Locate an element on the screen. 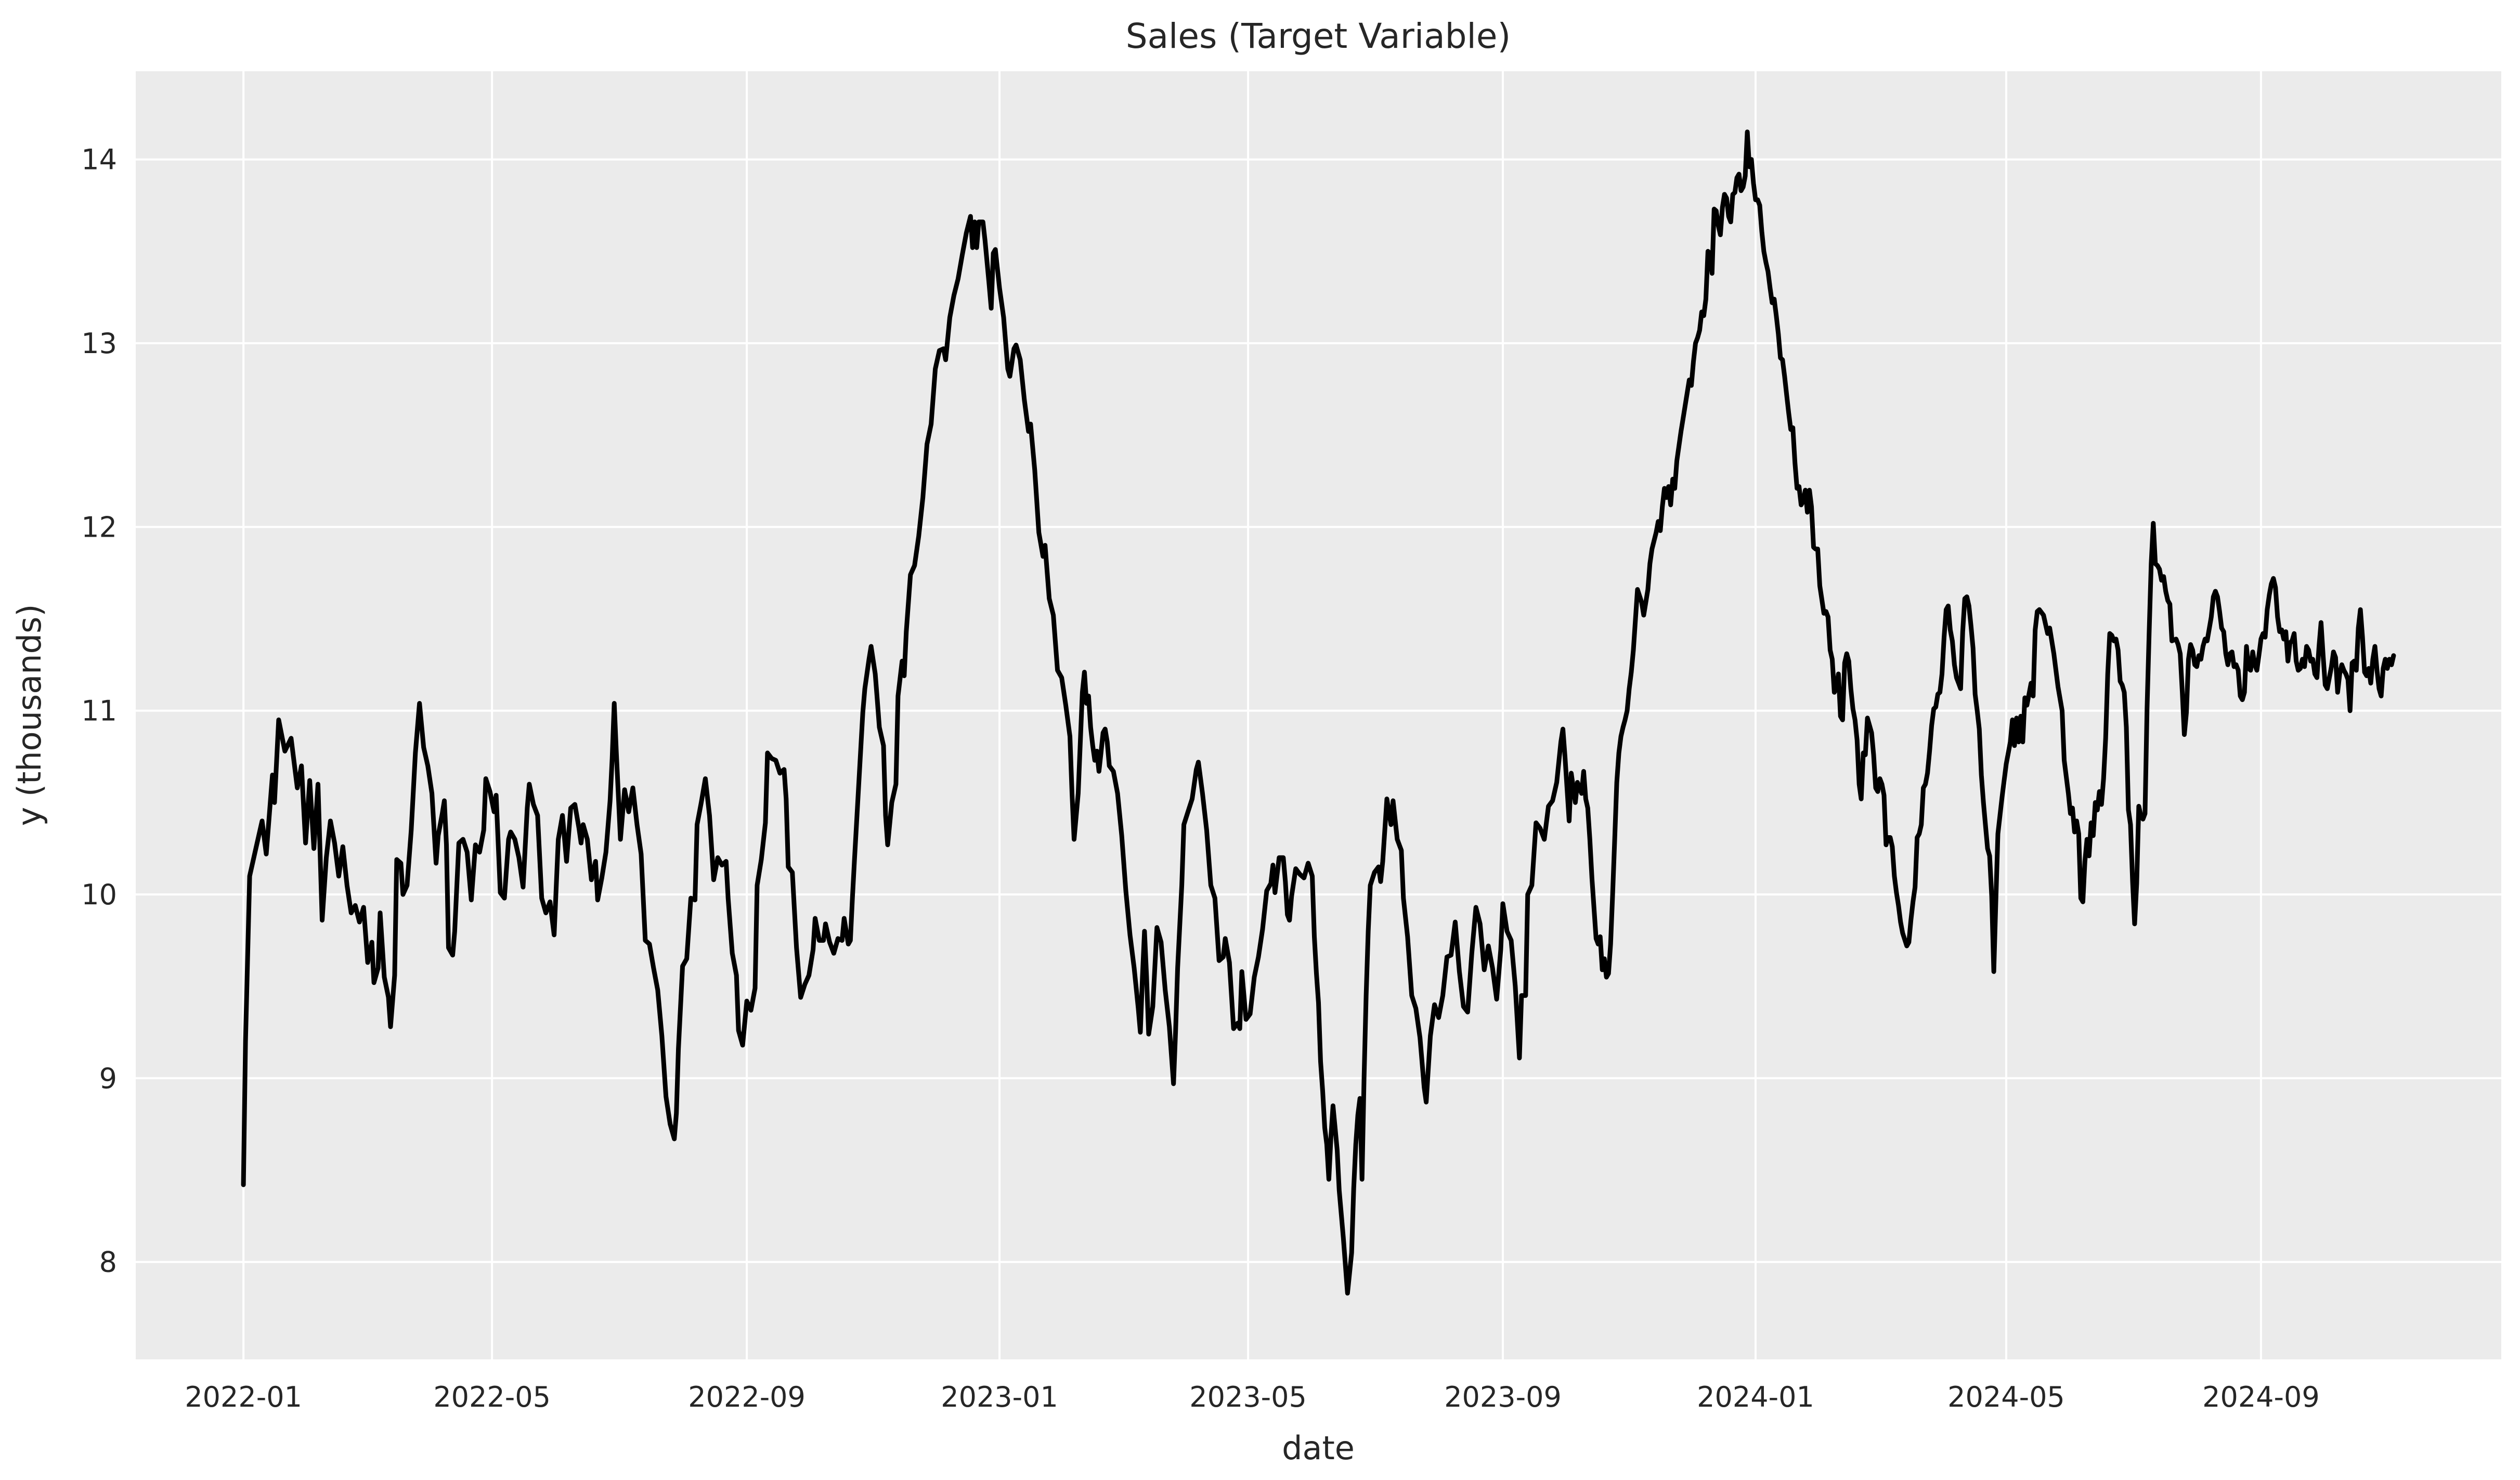 Image resolution: width=2520 pixels, height=1480 pixels. x-tick-label: 2024-05 is located at coordinates (2006, 1397).